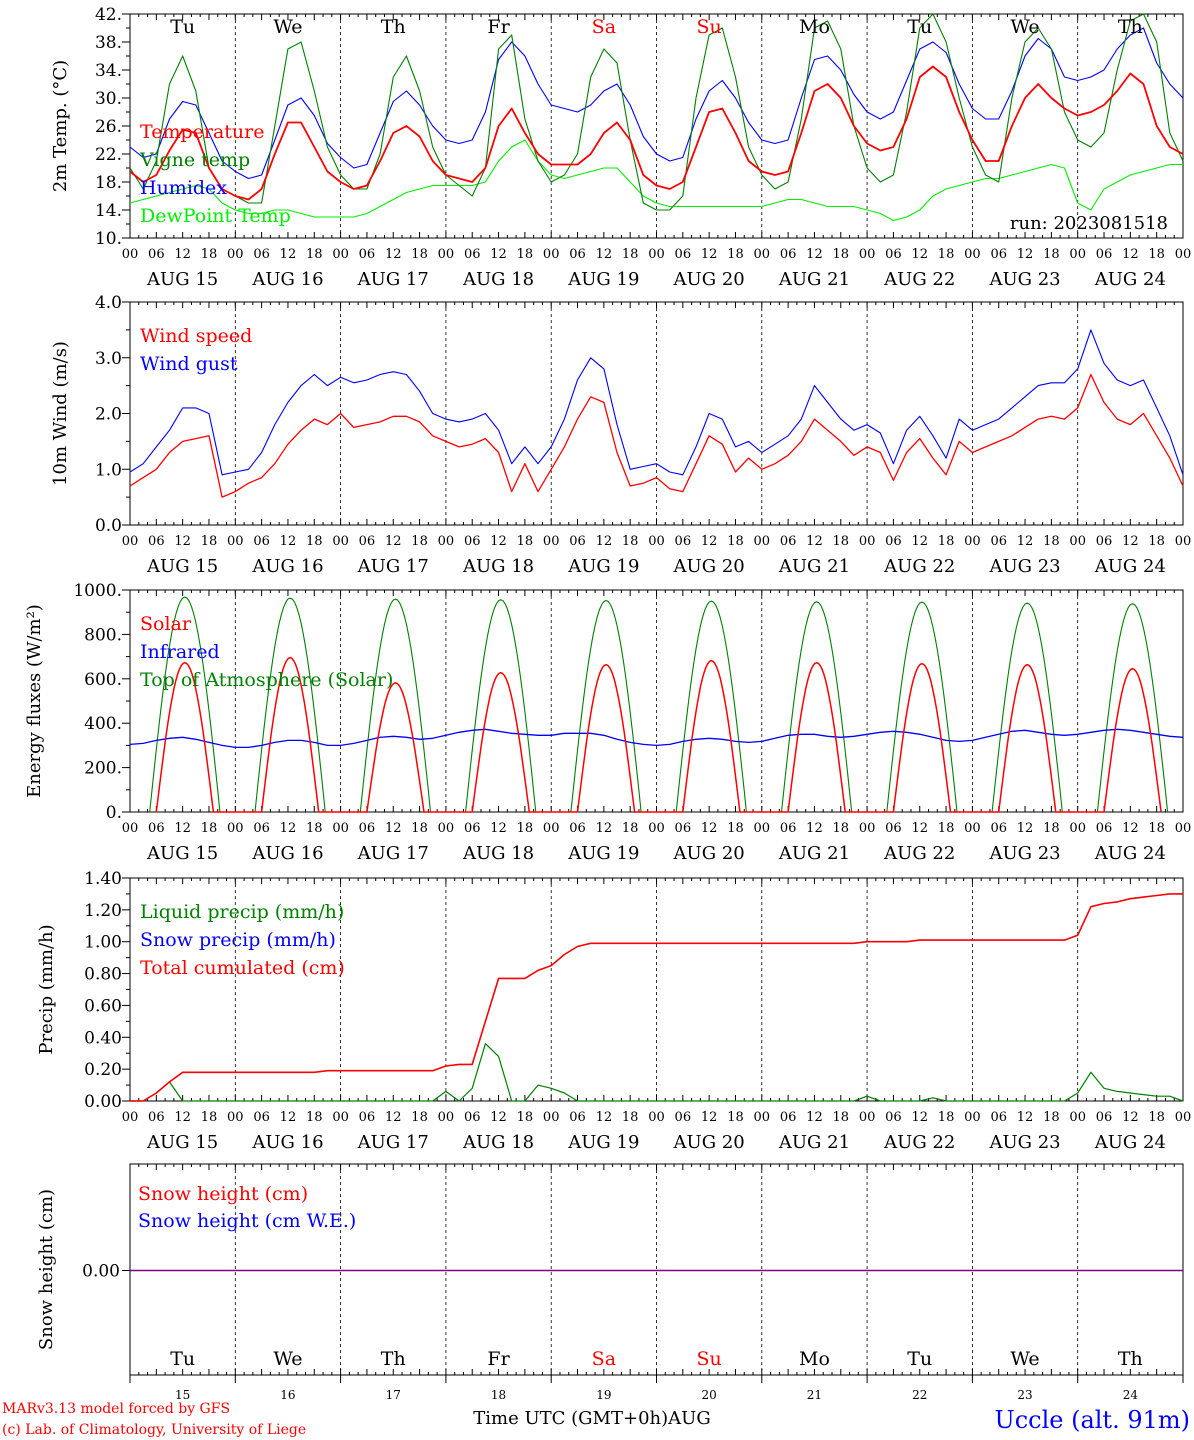 The height and width of the screenshot is (1440, 1194). I want to click on day-label: AUG 19, so click(603, 279).